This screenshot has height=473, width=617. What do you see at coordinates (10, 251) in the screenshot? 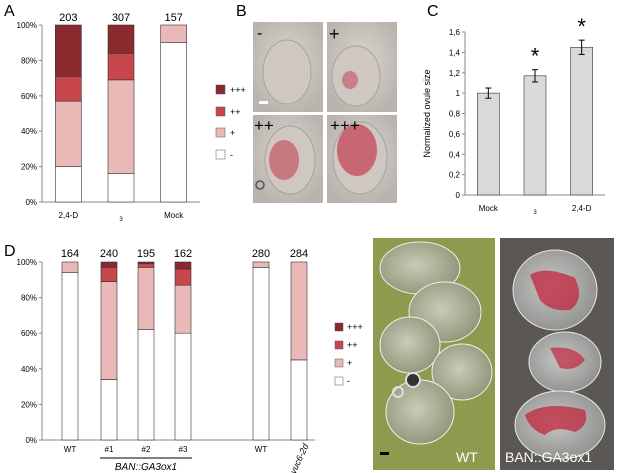
I see `panel-letter-d: D` at bounding box center [10, 251].